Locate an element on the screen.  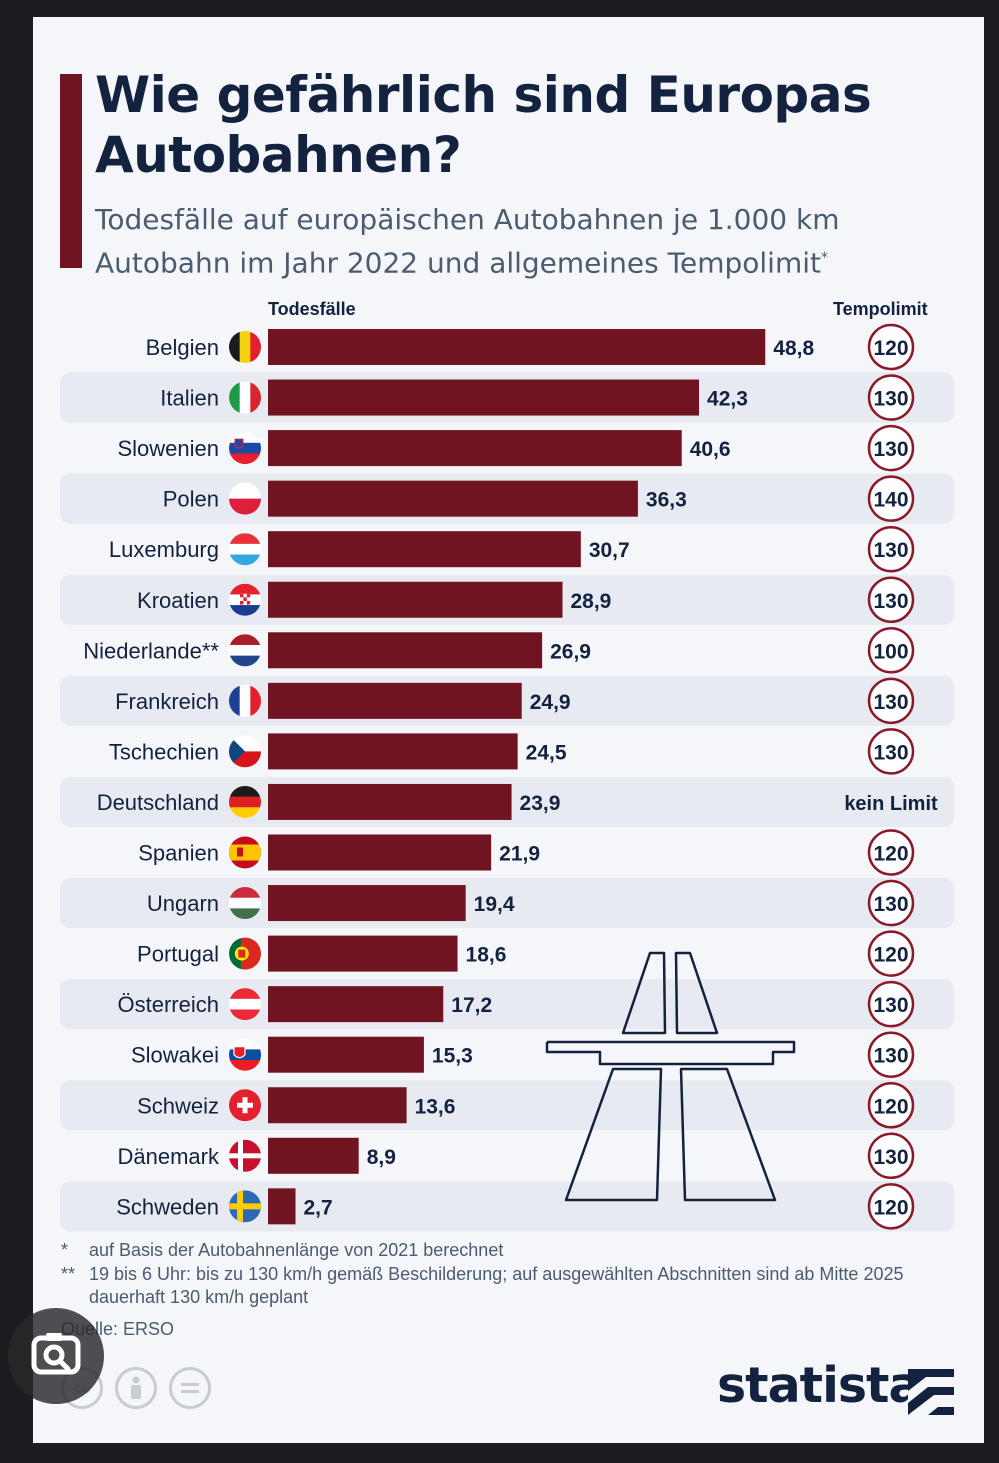
bar-row: Italien 42,3 130 is located at coordinates (537, 397).